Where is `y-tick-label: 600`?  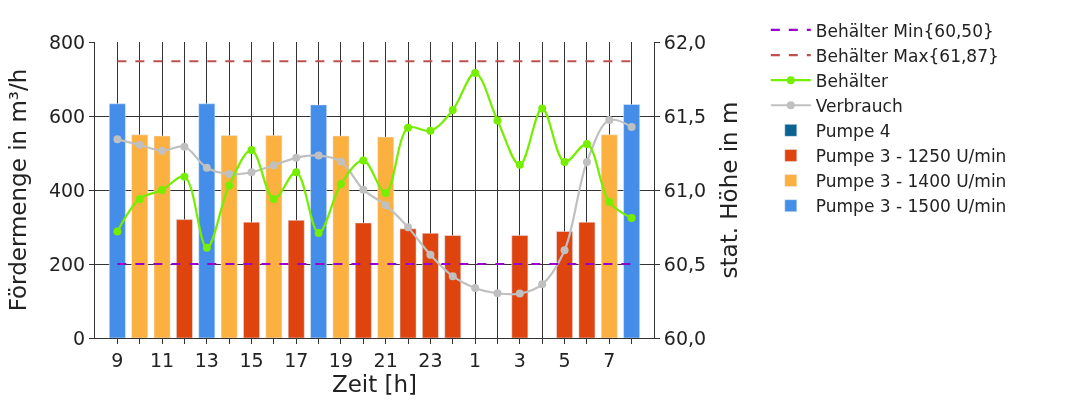
y-tick-label: 600 is located at coordinates (67, 115).